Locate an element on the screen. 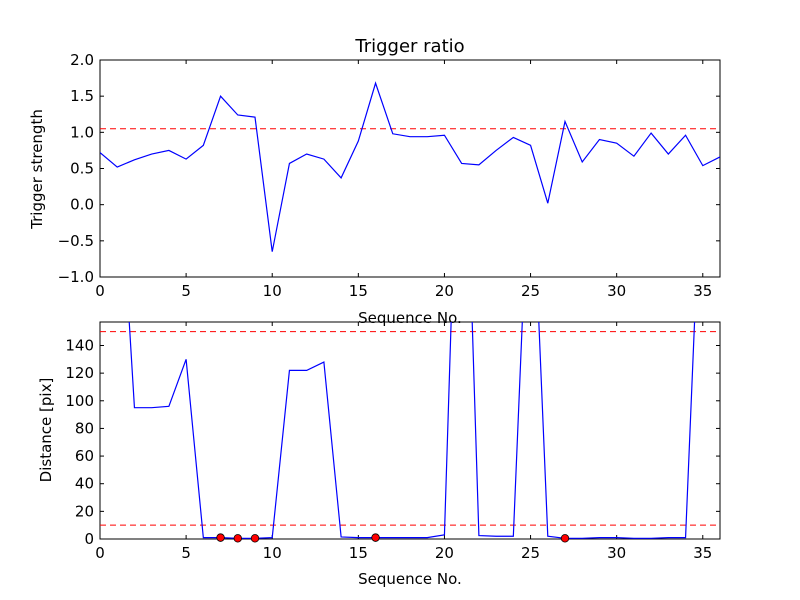 This screenshot has width=800, height=600. top-chart-x-tick-label: 0 is located at coordinates (100, 291).